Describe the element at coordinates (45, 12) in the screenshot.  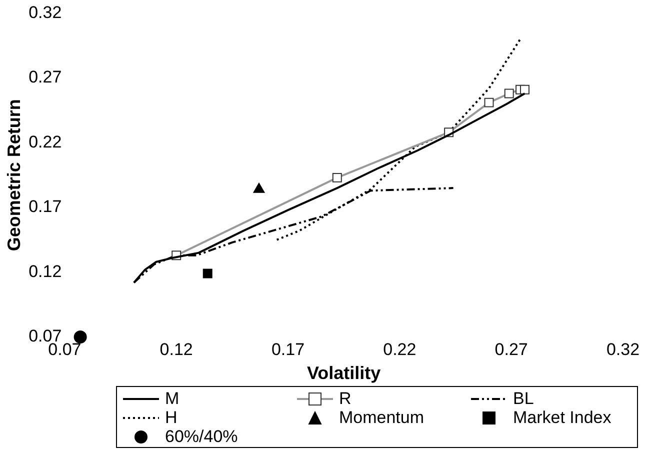
I see `y-tick-label: 0.32` at that location.